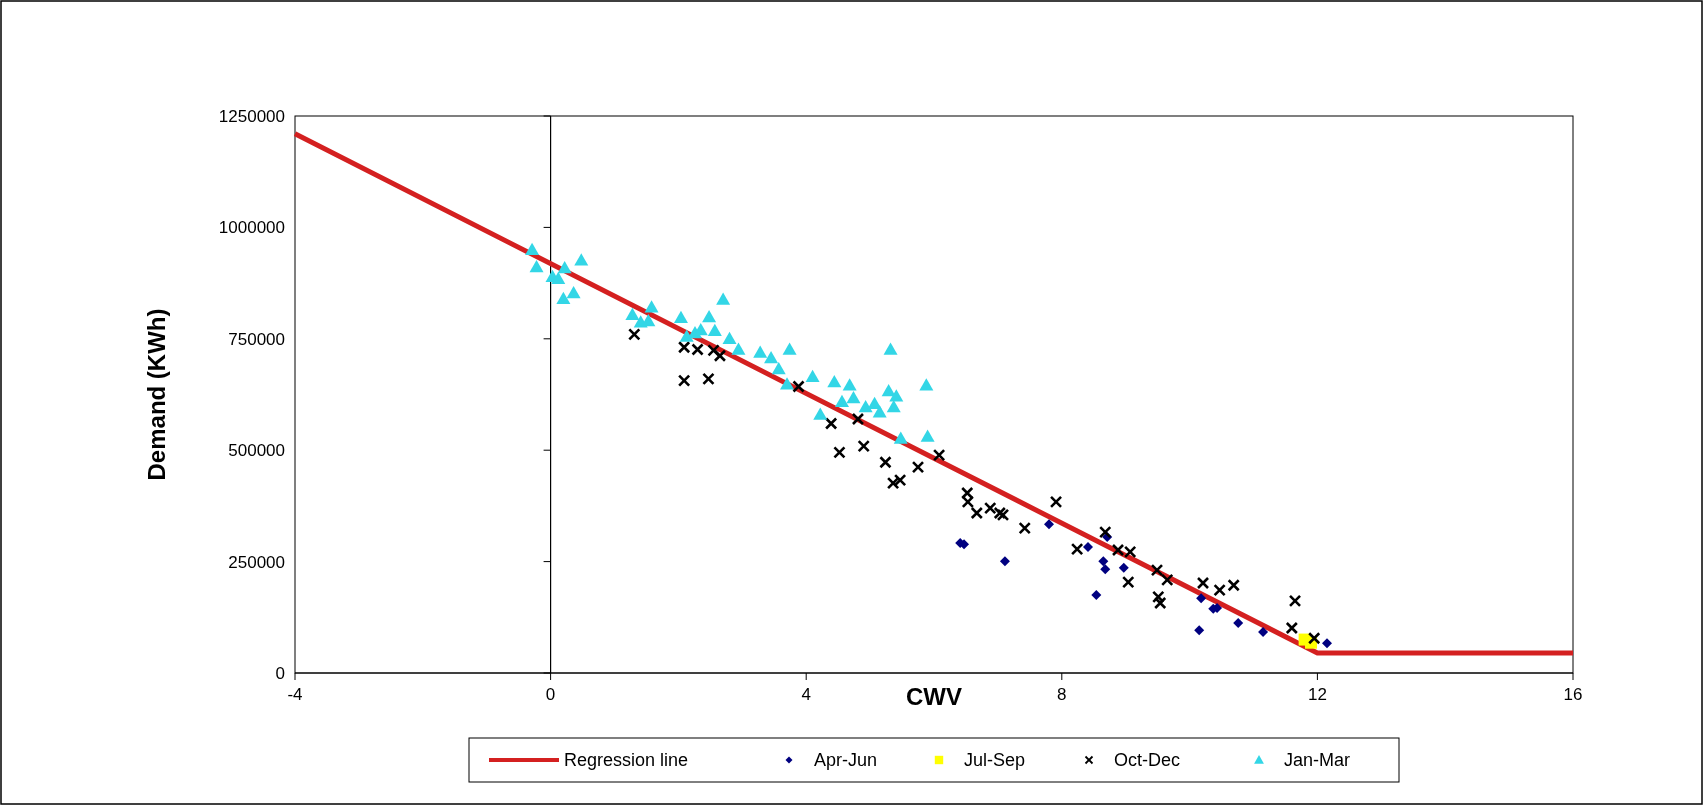 Image resolution: width=1703 pixels, height=805 pixels. I want to click on x-tick-label: 16, so click(1573, 694).